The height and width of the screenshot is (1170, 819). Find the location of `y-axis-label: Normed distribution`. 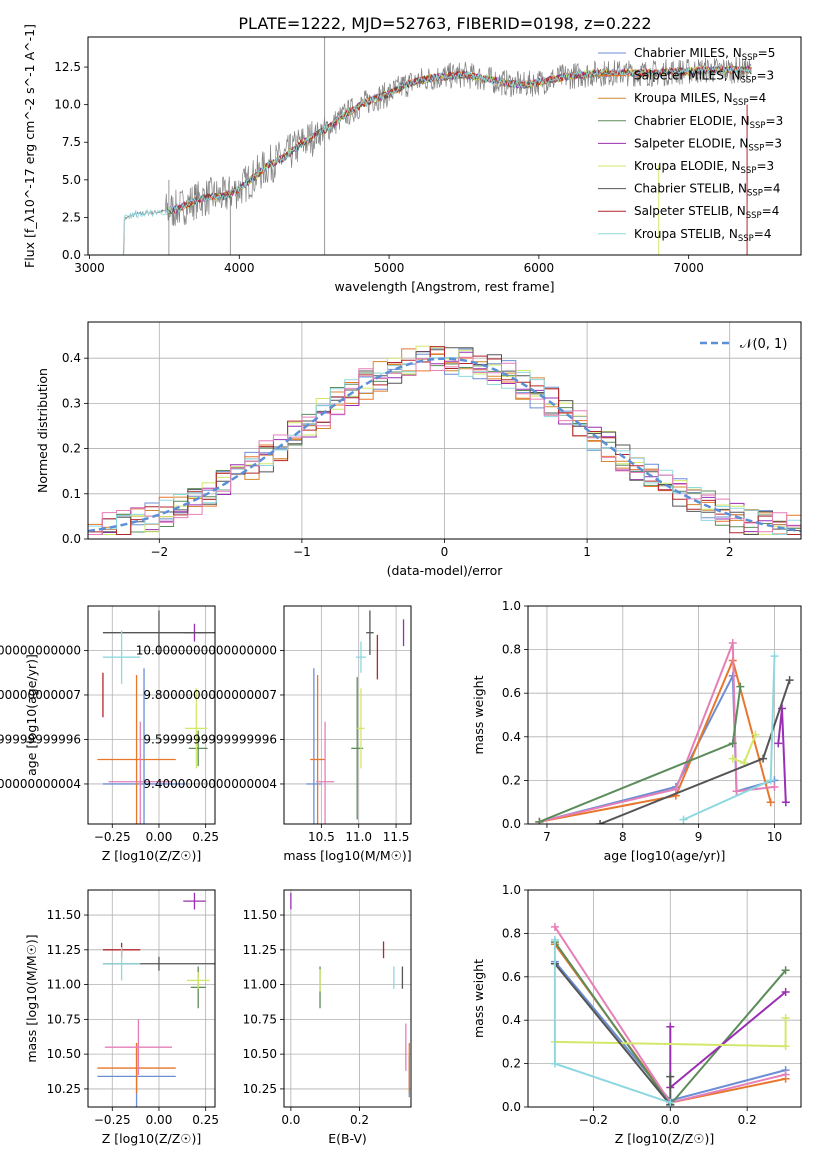

y-axis-label: Normed distribution is located at coordinates (42, 430).